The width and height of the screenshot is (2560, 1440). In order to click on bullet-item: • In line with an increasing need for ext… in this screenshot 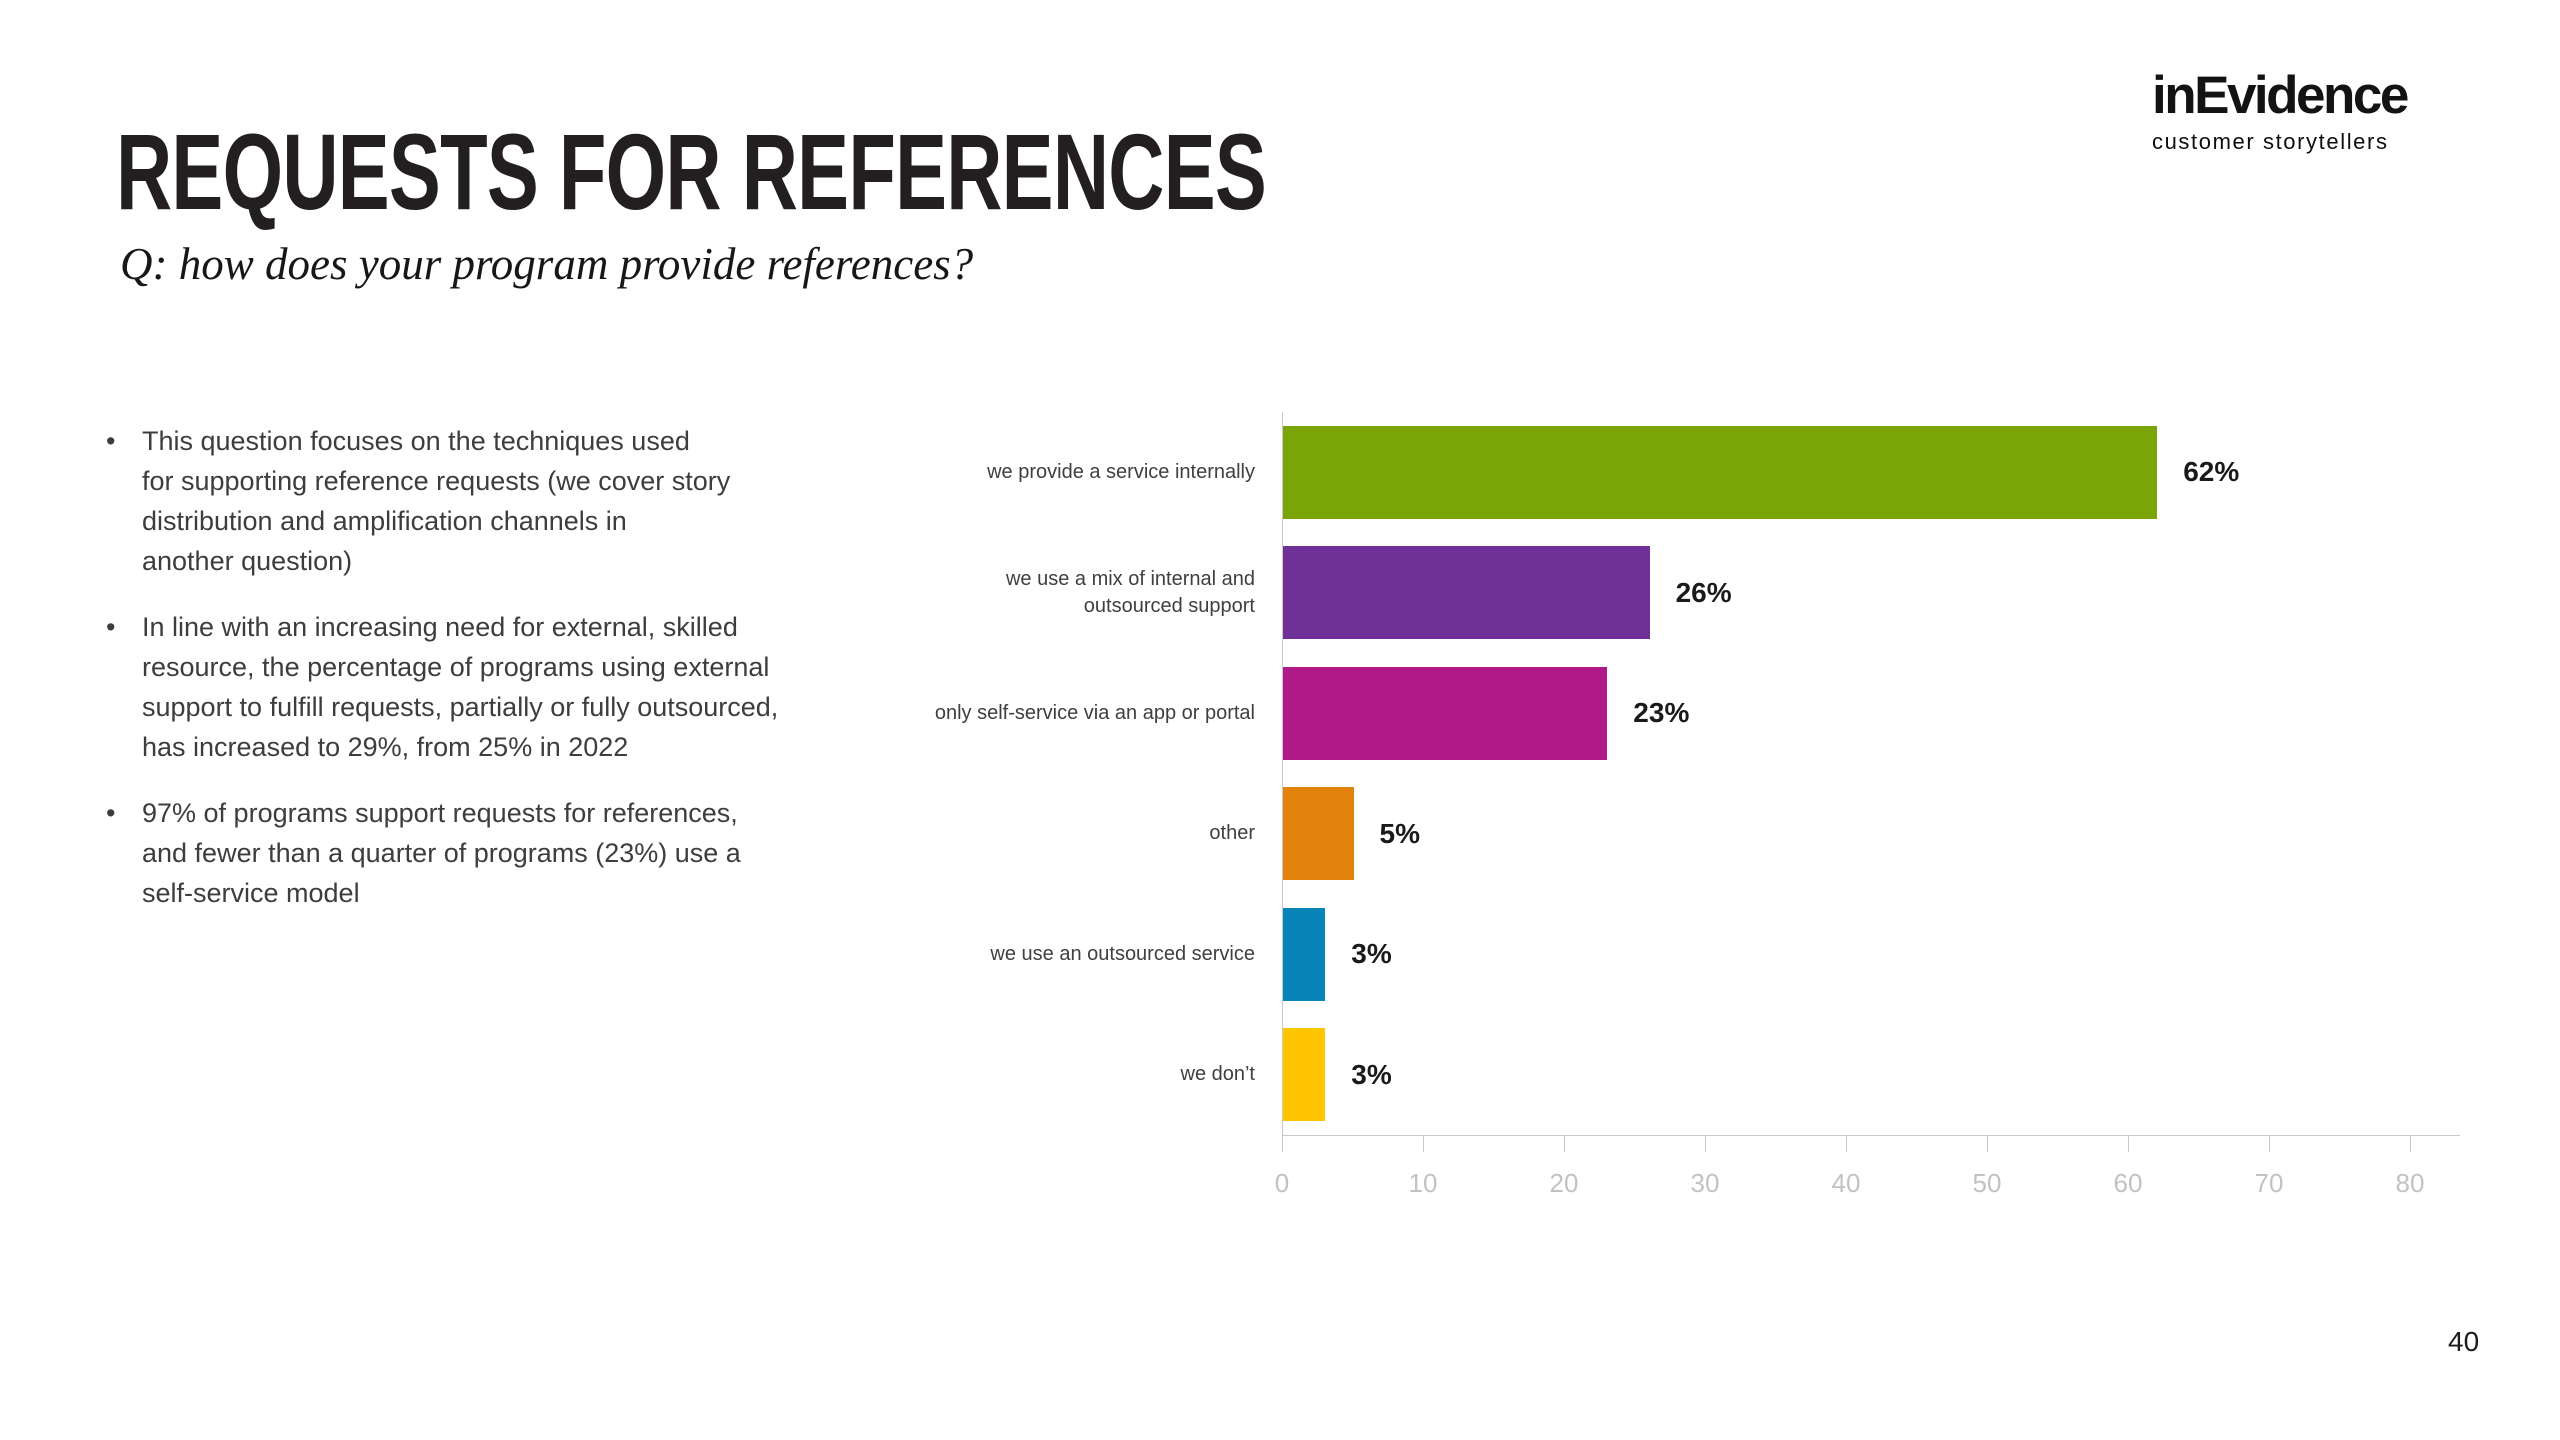, I will do `click(546, 688)`.